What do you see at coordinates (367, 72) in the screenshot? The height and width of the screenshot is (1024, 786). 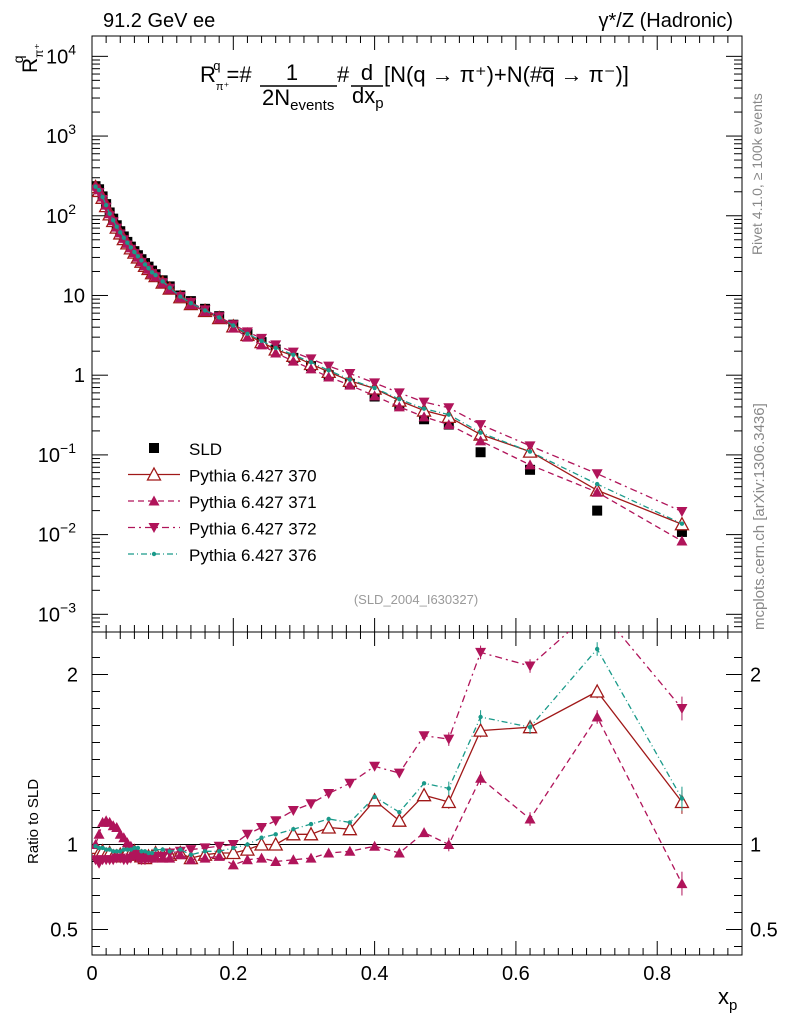 I see `title-frac2-num: d` at bounding box center [367, 72].